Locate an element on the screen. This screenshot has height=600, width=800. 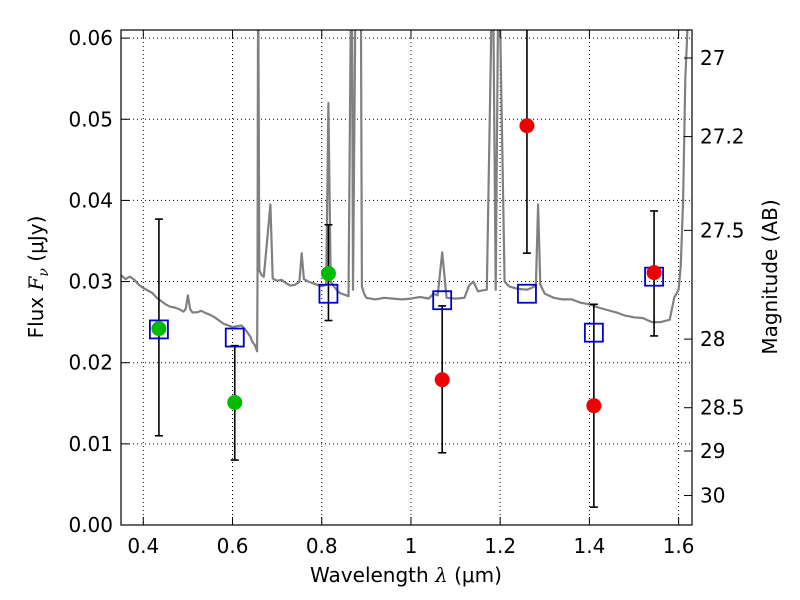
y2-tick-label: 28 is located at coordinates (712, 339).